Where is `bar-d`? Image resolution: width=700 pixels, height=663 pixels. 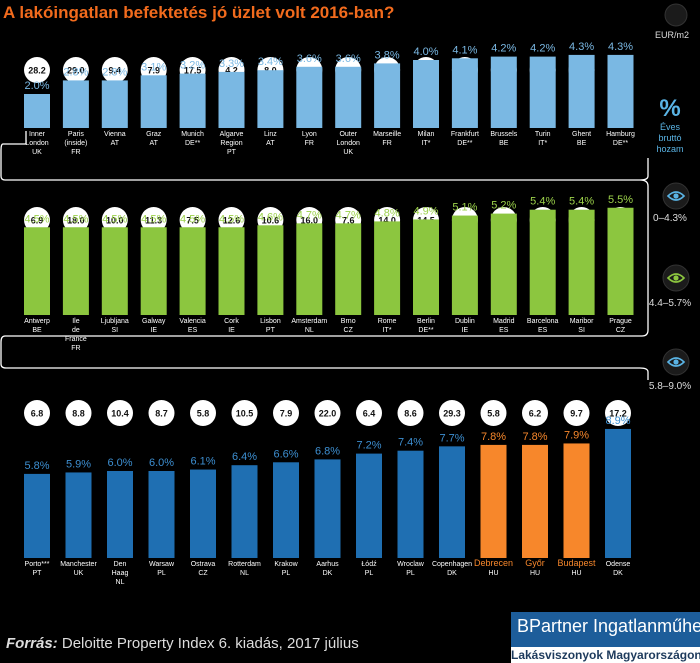 bar-d is located at coordinates (369, 505).